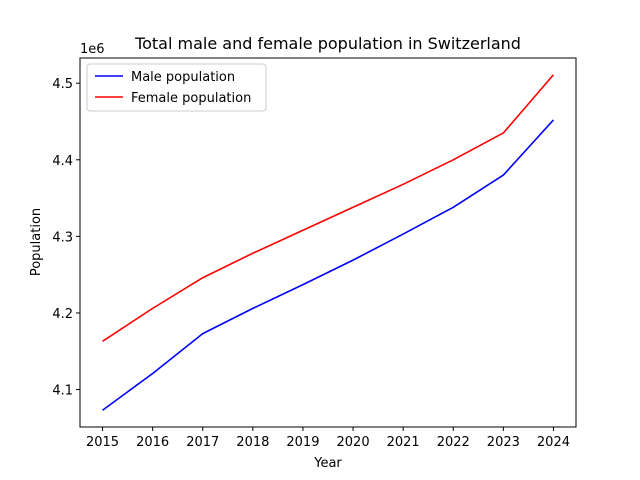  Describe the element at coordinates (62, 391) in the screenshot. I see `y-tick-label: 4.1` at that location.